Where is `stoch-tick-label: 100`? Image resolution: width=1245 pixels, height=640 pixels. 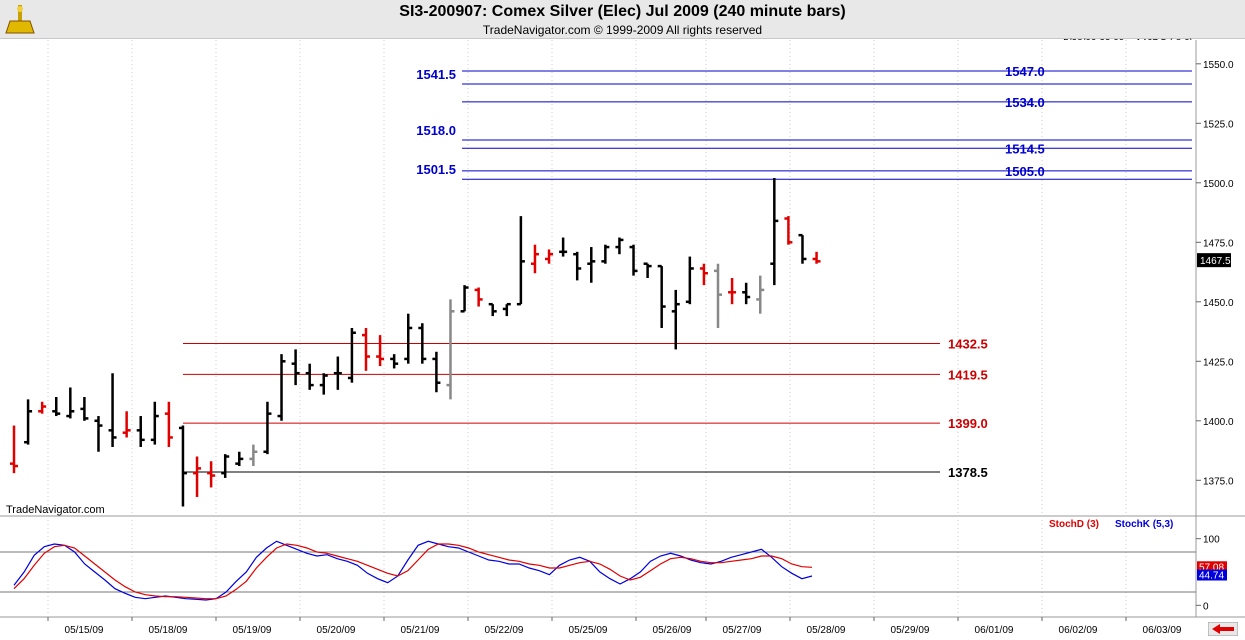
stoch-tick-label: 100 is located at coordinates (1211, 540).